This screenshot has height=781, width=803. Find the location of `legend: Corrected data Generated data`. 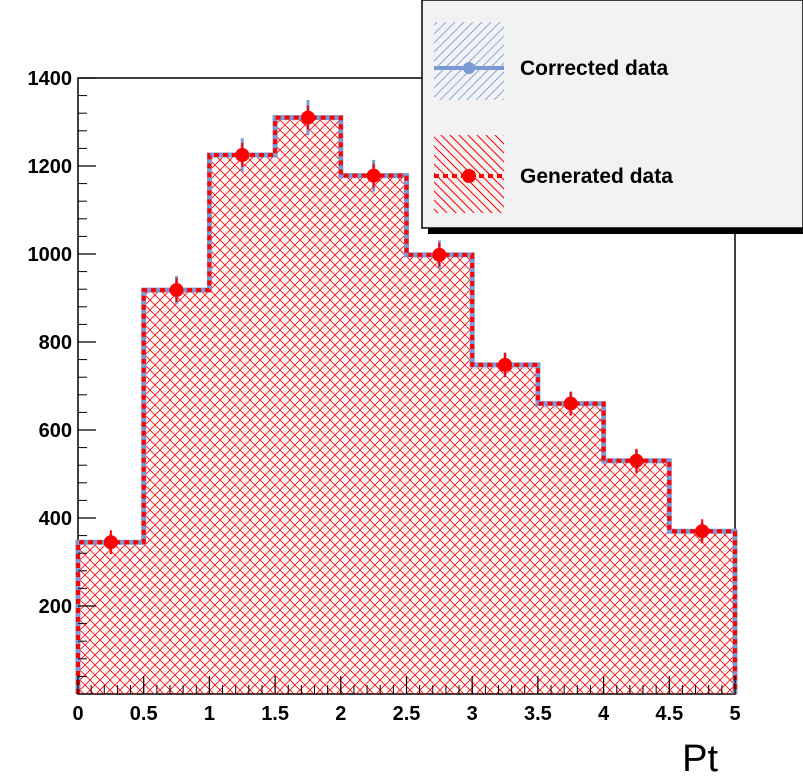

legend: Corrected data Generated data is located at coordinates (612, 117).